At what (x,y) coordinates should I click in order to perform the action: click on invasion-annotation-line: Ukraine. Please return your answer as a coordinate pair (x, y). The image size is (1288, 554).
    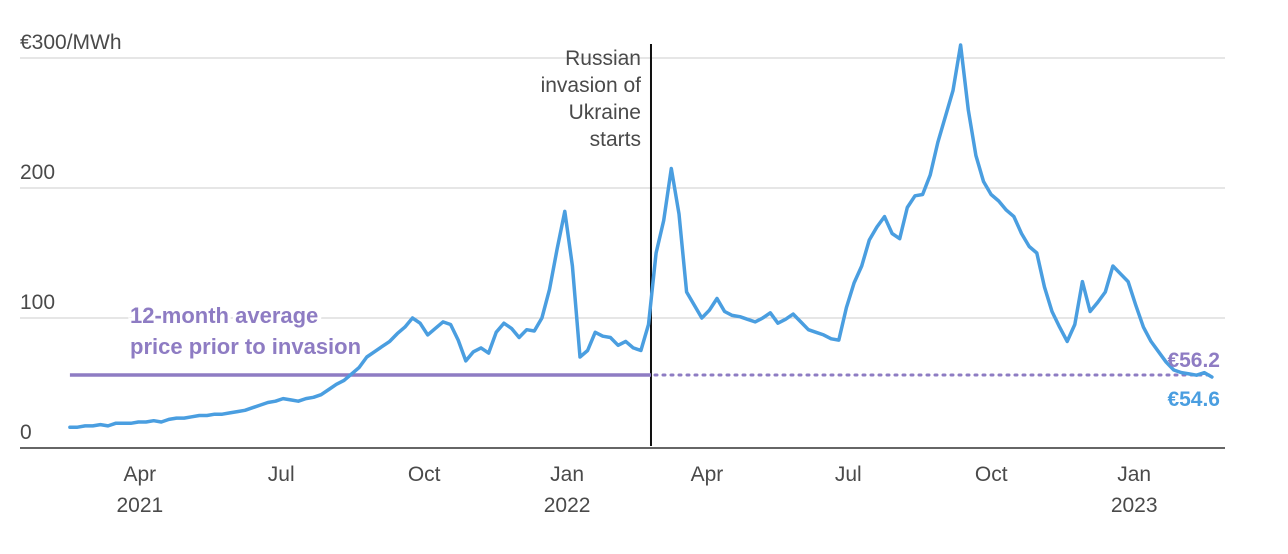
    Looking at the image, I should click on (605, 112).